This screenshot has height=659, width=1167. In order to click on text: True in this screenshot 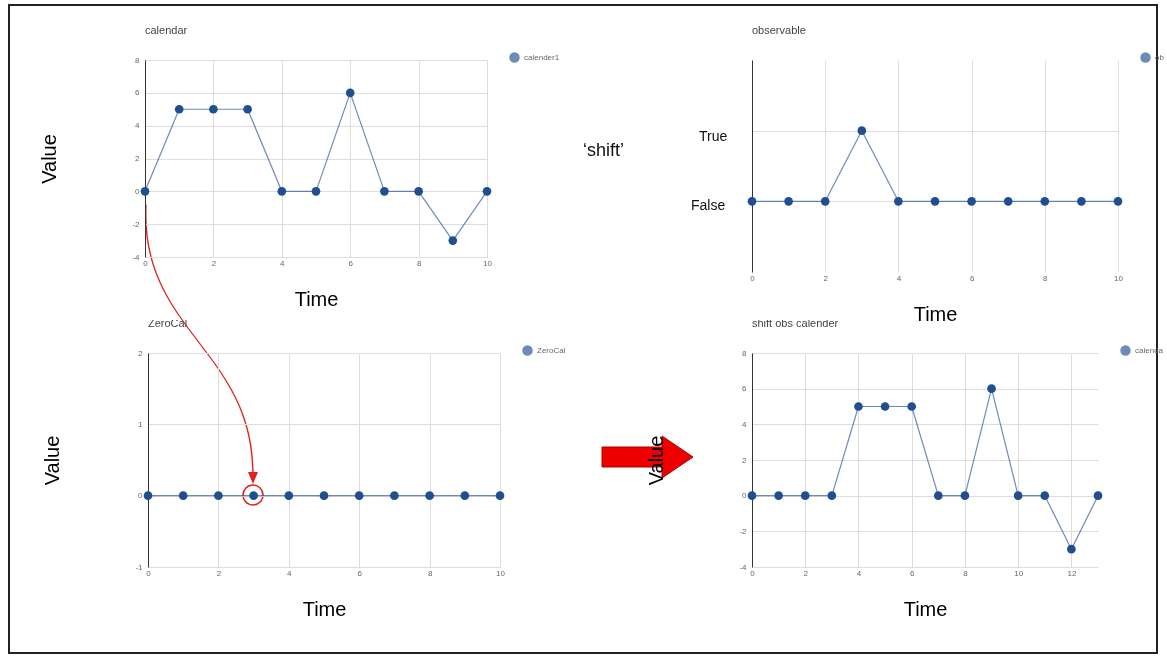, I will do `click(713, 136)`.